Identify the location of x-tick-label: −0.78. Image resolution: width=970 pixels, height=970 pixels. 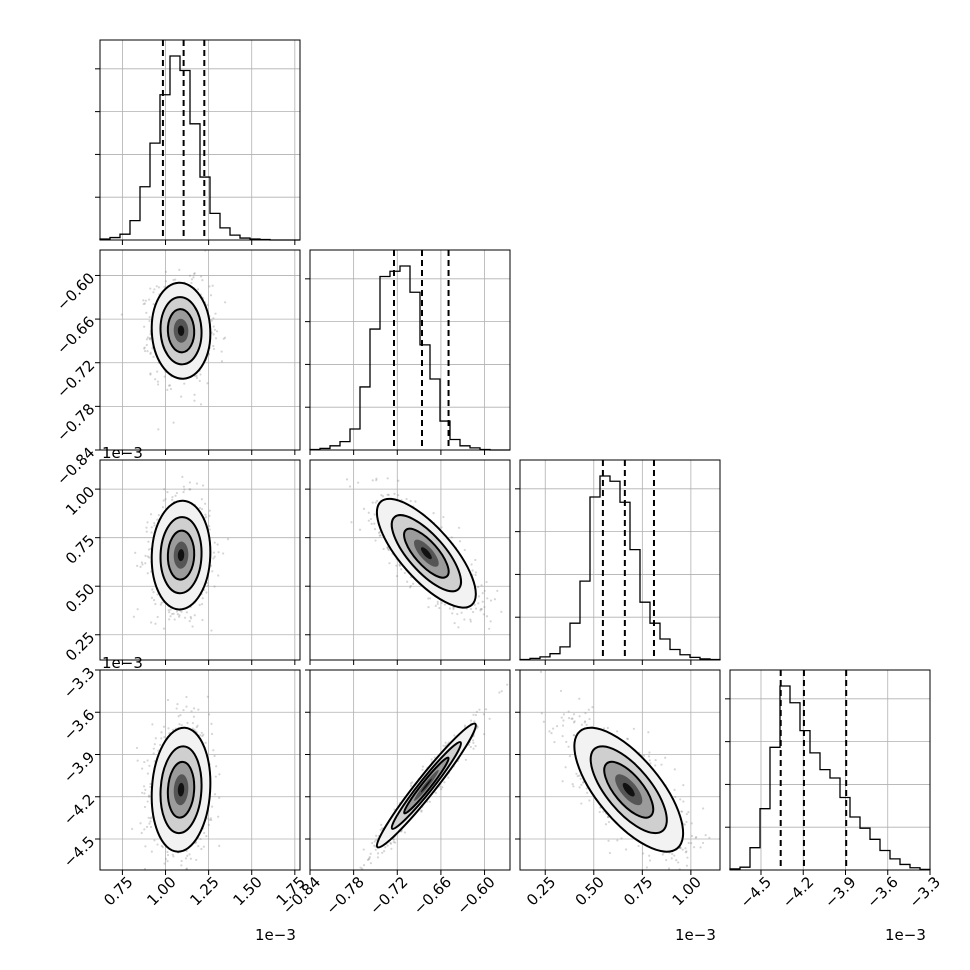
(345, 895).